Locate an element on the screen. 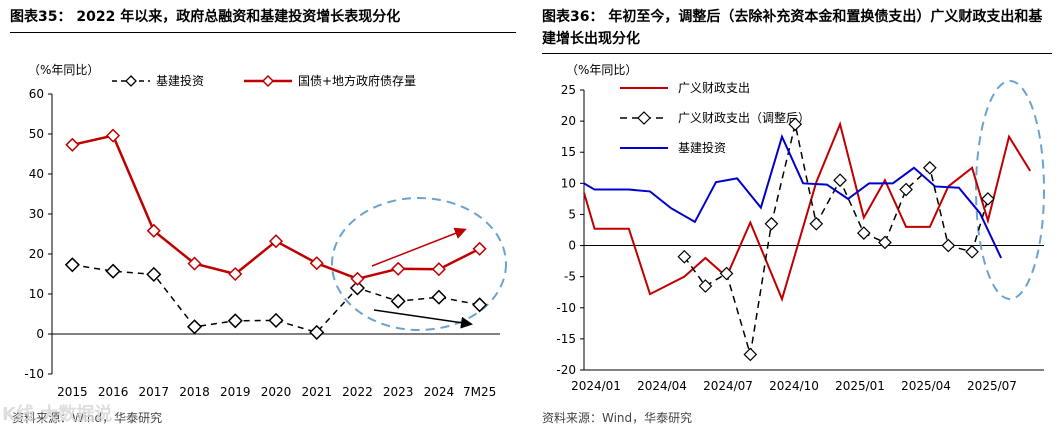 This screenshot has width=1056, height=434. left-x-tick-label: 2024 is located at coordinates (439, 392).